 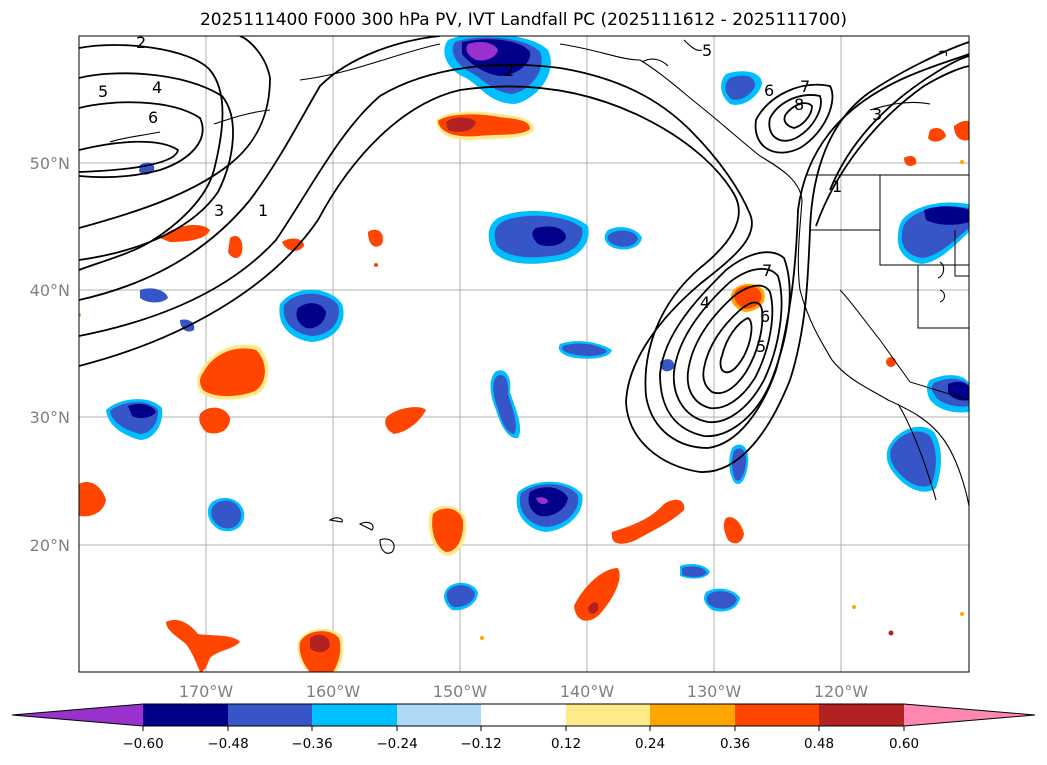 I want to click on pv-blob-west-40n, so click(x=311, y=315).